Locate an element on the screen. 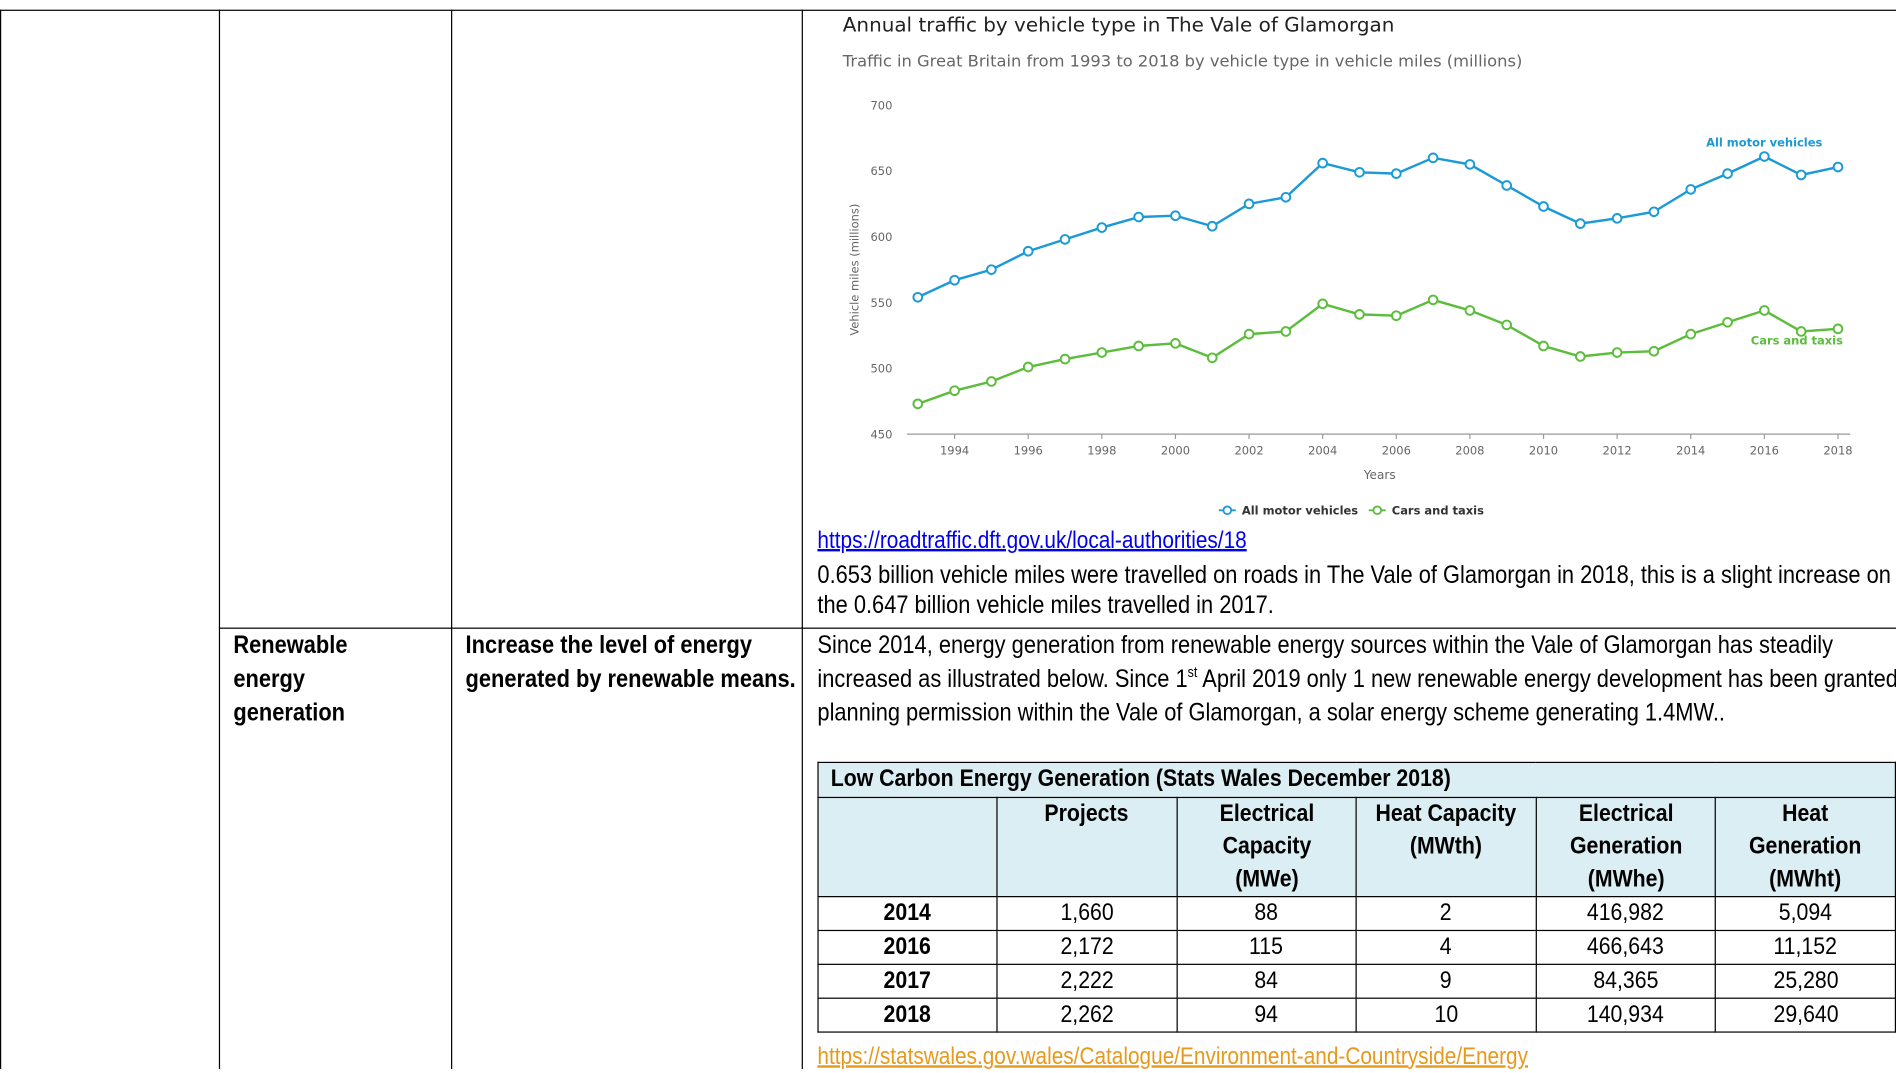 This screenshot has width=1896, height=1073. cell: 2014 is located at coordinates (907, 914).